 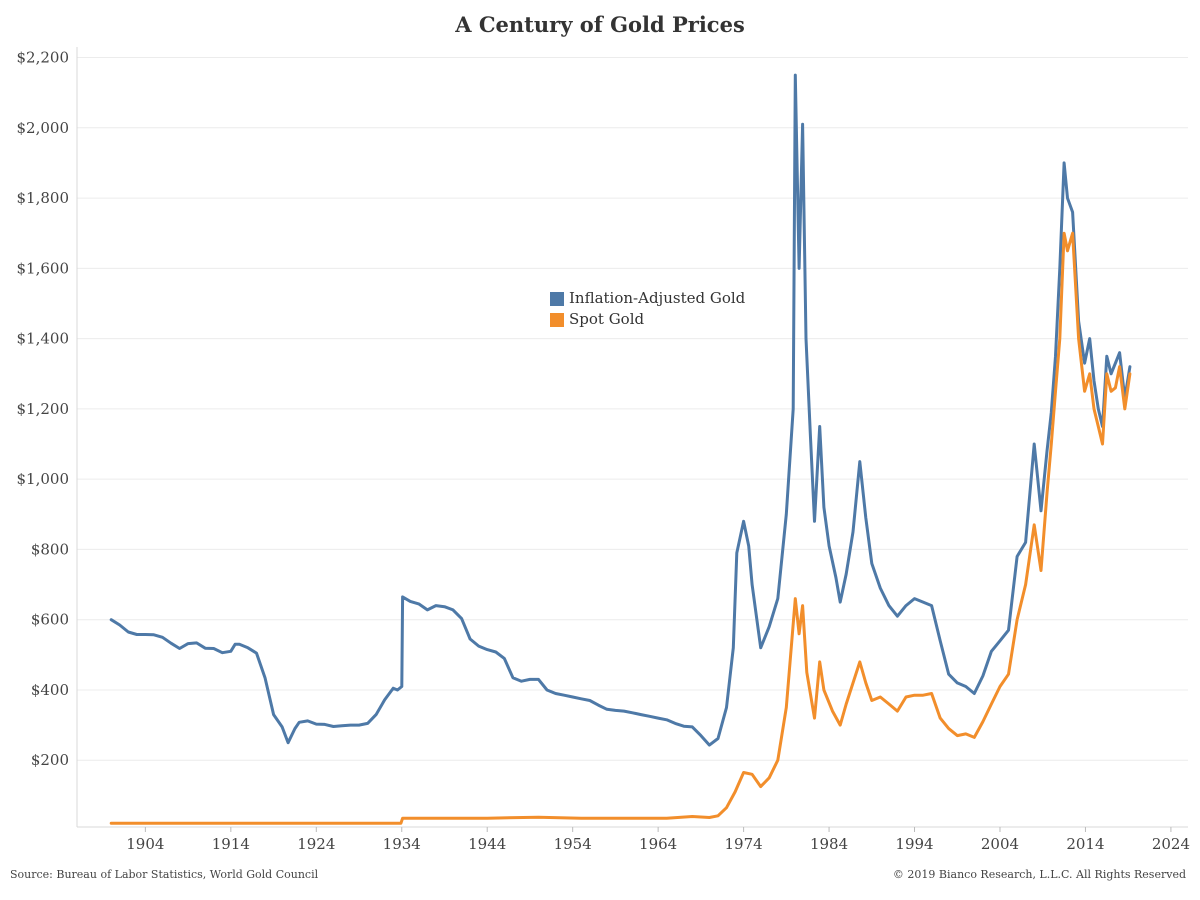 What do you see at coordinates (573, 844) in the screenshot?
I see `x-tick-label: 1954` at bounding box center [573, 844].